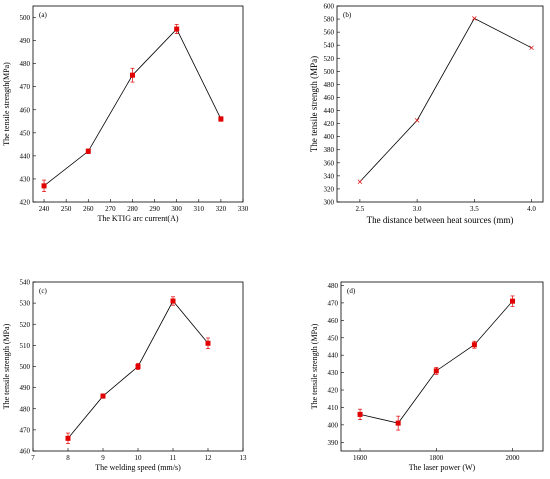  What do you see at coordinates (199, 209) in the screenshot?
I see `x-tick-label: 310` at bounding box center [199, 209].